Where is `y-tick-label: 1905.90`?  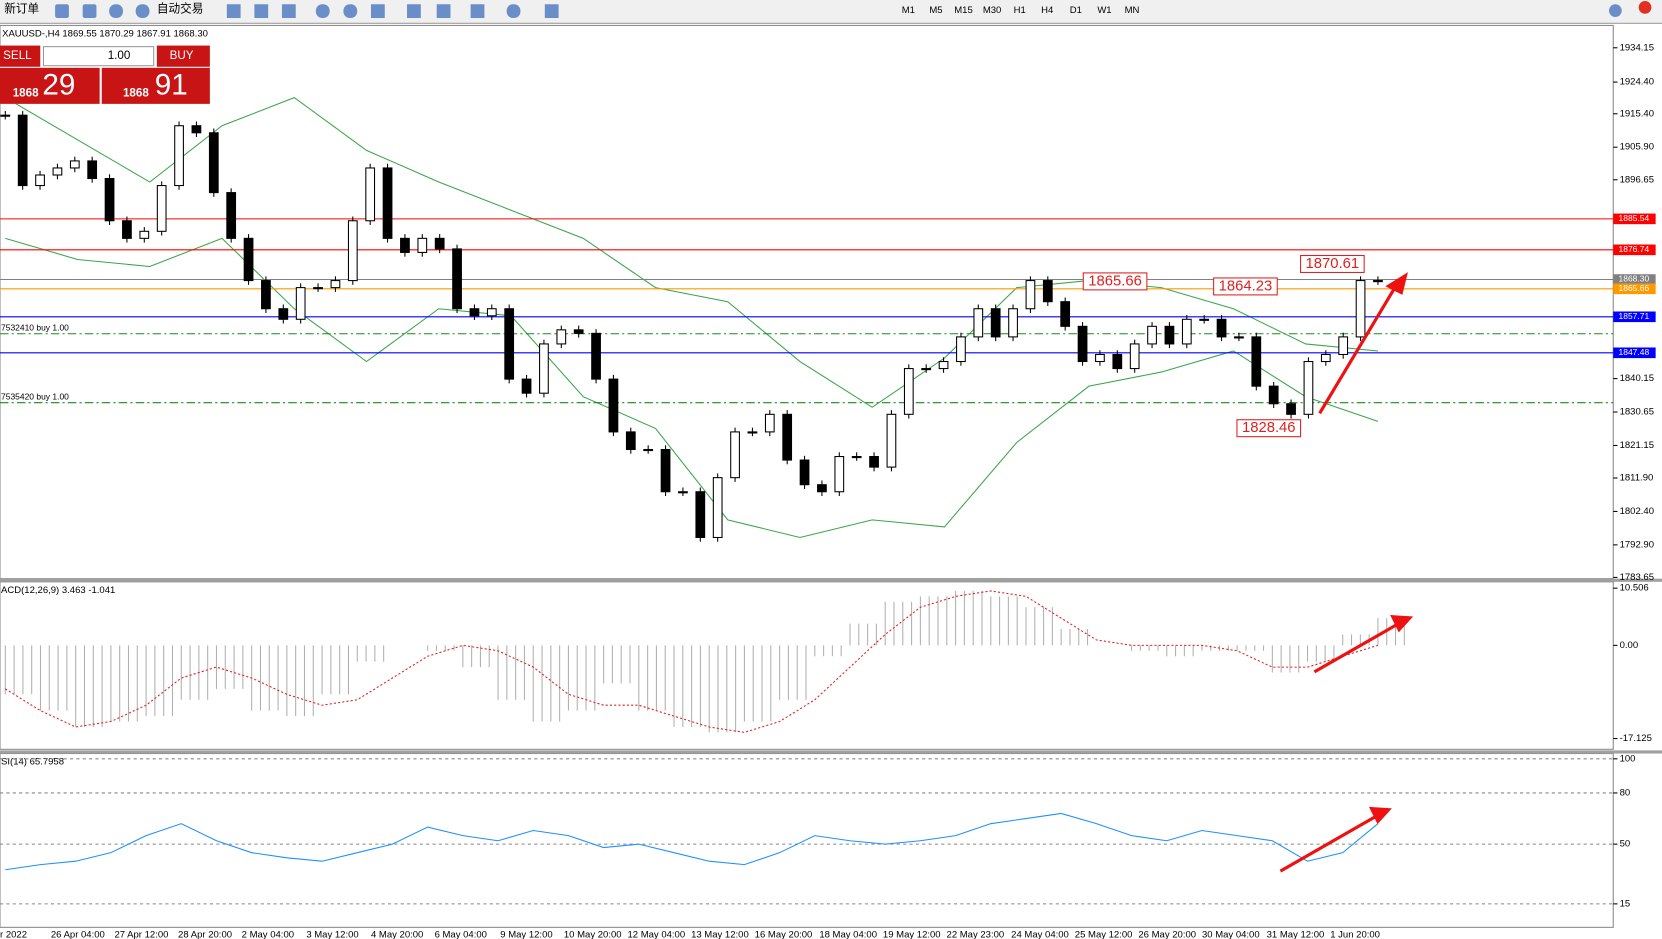
y-tick-label: 1905.90 is located at coordinates (1637, 147).